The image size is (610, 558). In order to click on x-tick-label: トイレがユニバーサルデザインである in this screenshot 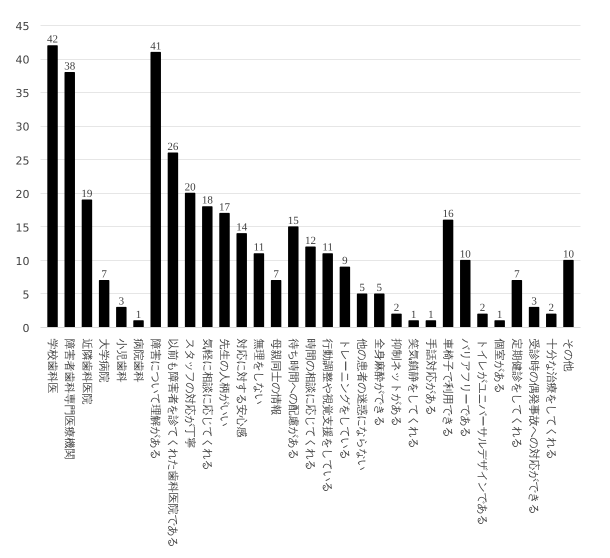, I will do `click(482, 432)`.